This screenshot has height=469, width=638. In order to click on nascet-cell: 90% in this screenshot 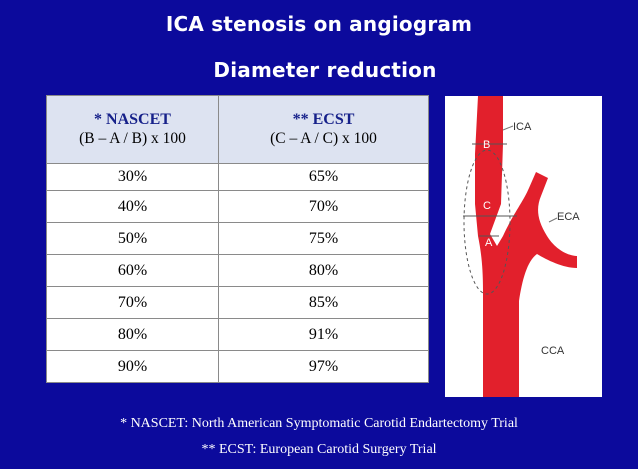, I will do `click(132, 366)`.